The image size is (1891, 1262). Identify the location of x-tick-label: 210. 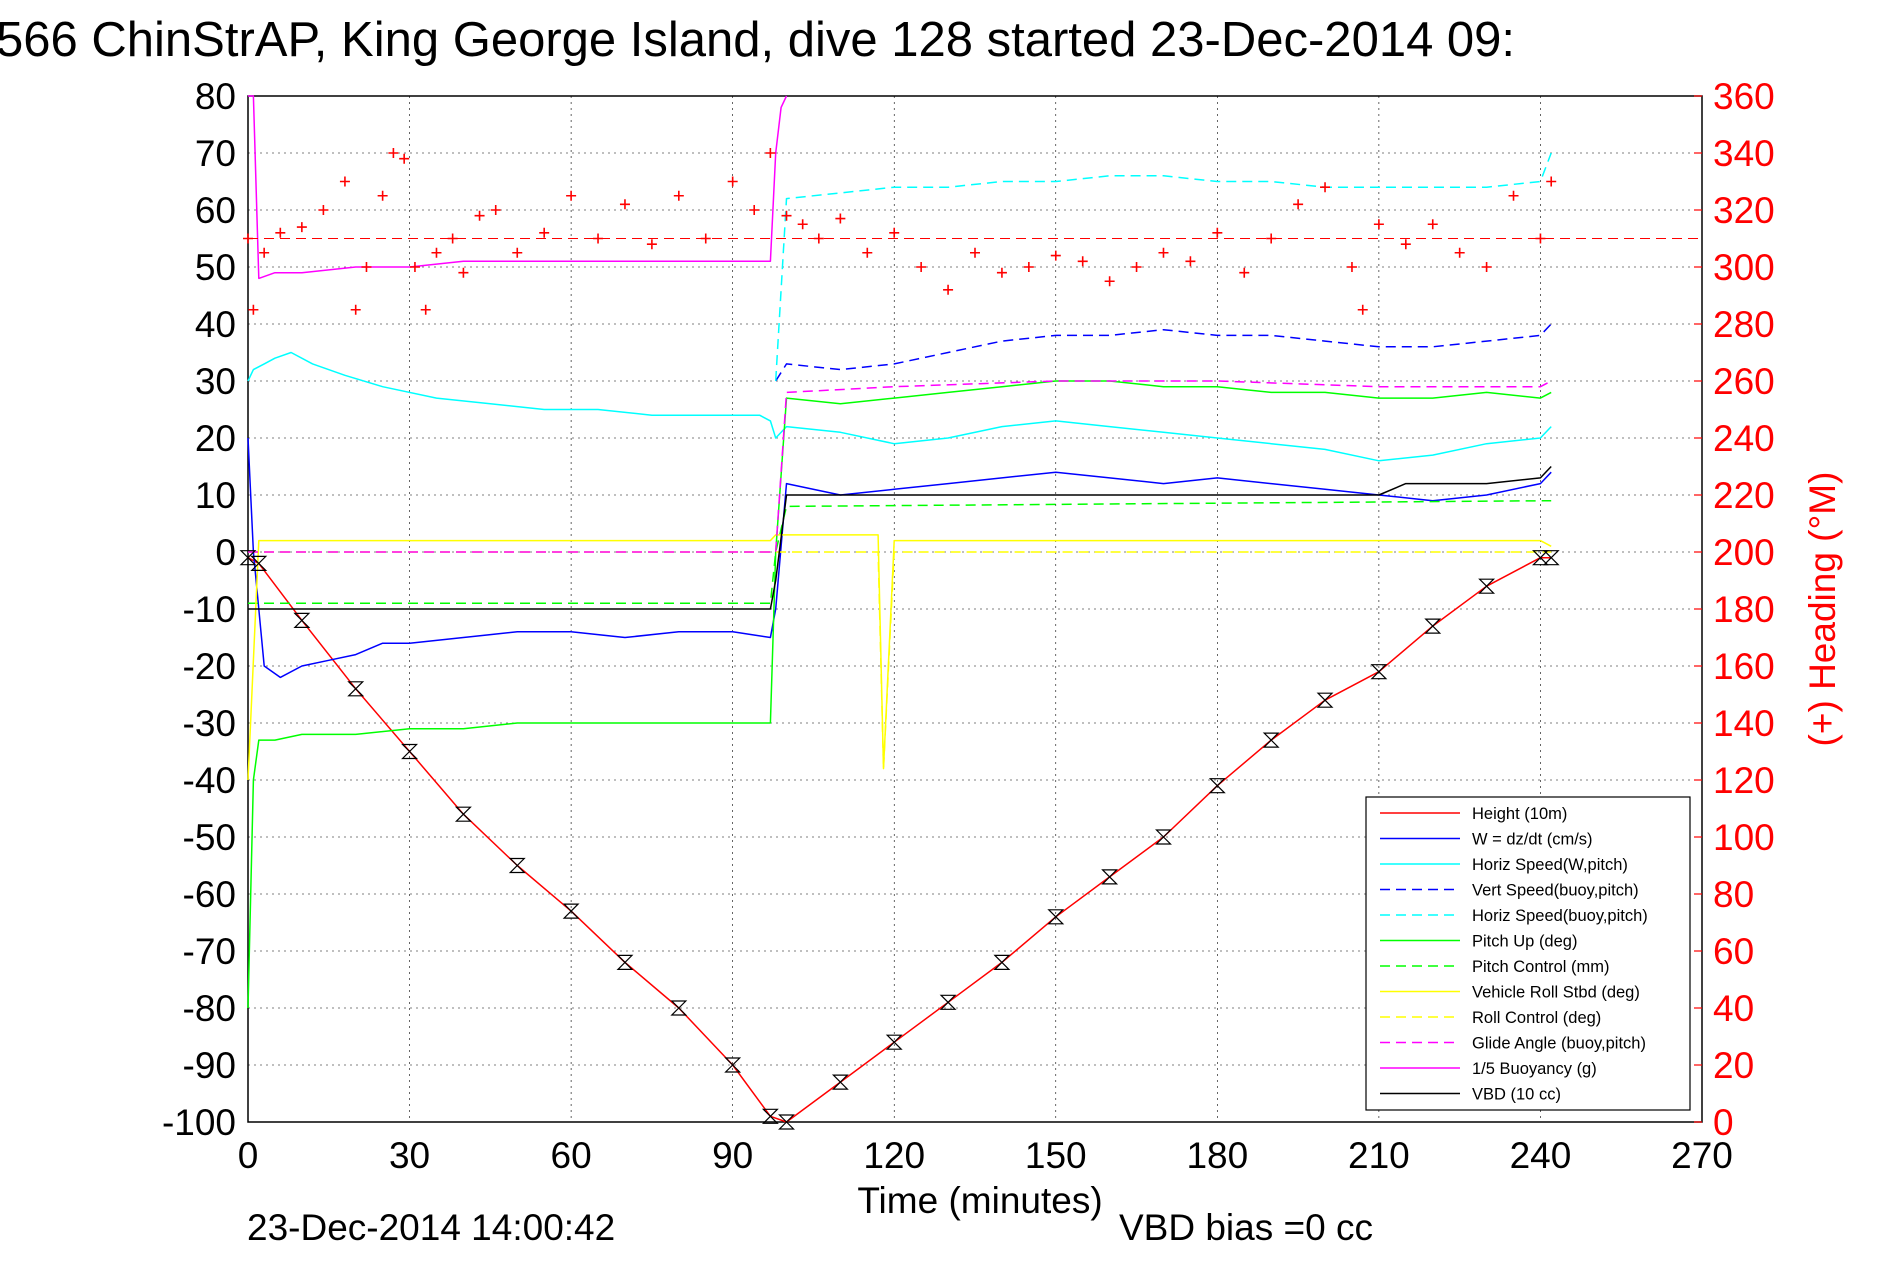
(1379, 1155).